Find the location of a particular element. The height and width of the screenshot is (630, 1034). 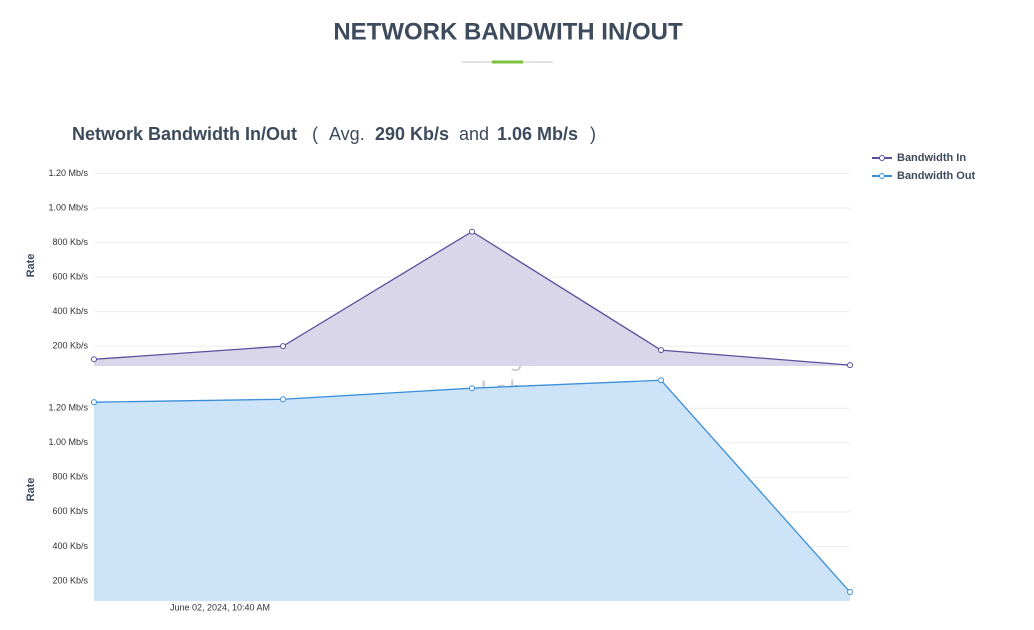

paren: ) is located at coordinates (593, 134).